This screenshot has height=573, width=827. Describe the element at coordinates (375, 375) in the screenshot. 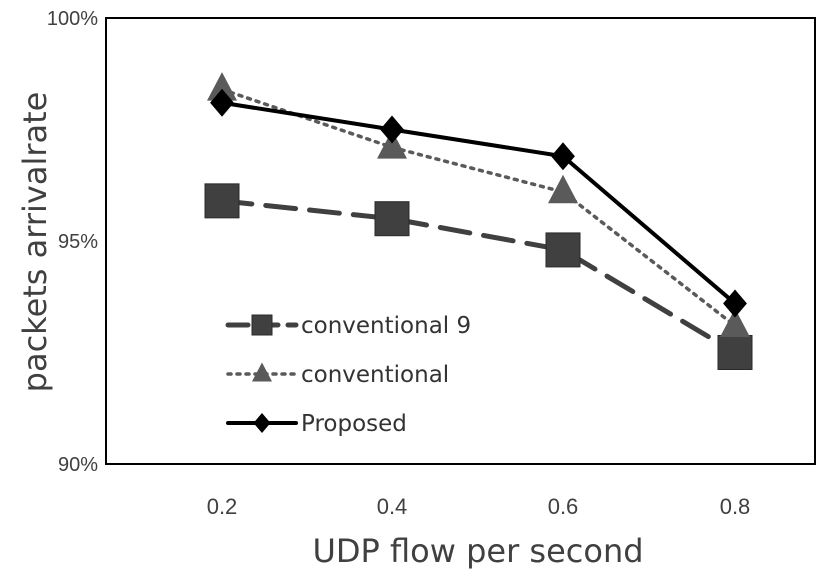

I see `legend-label: conventional` at that location.